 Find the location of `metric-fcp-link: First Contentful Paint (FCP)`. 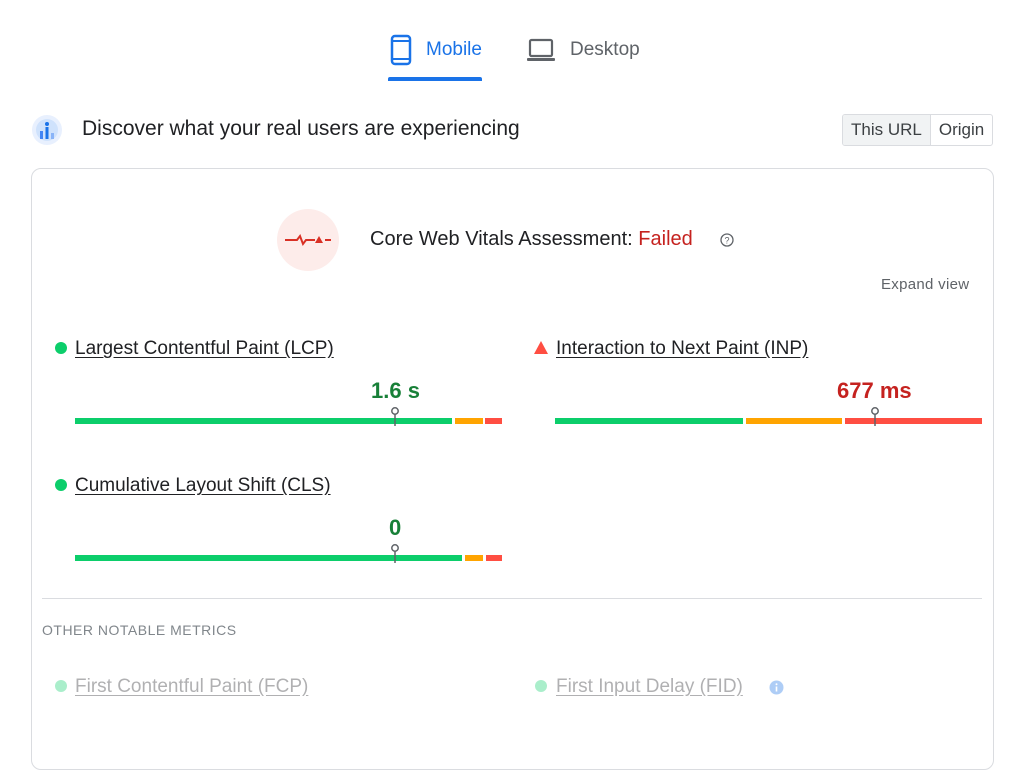

metric-fcp-link: First Contentful Paint (FCP) is located at coordinates (192, 686).